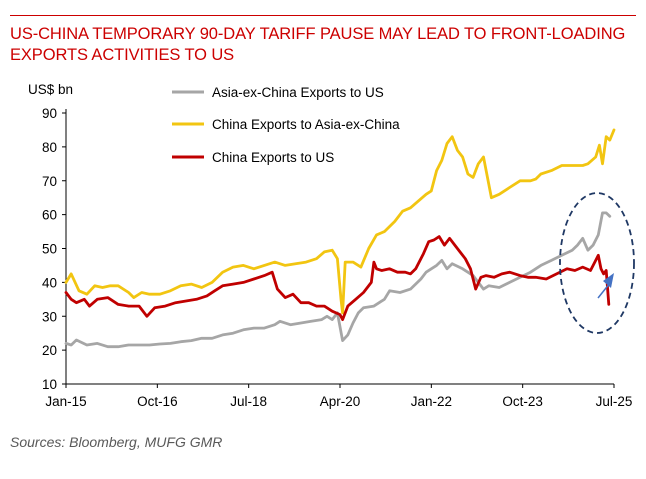  What do you see at coordinates (49, 181) in the screenshot?
I see `y-tick-label: 70` at bounding box center [49, 181].